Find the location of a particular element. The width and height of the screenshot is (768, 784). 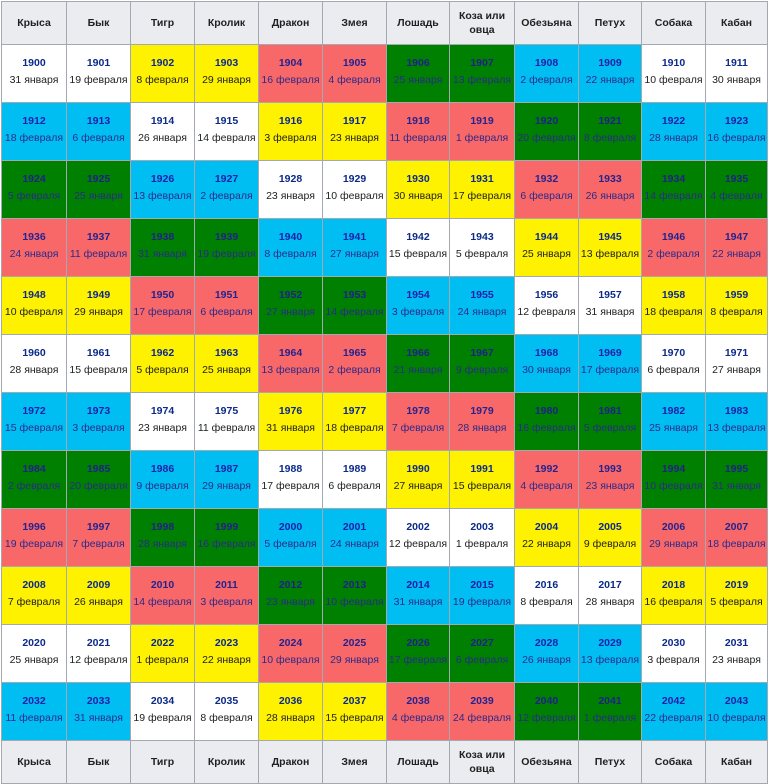

year-cell: 1936 24 января is located at coordinates (34, 247).